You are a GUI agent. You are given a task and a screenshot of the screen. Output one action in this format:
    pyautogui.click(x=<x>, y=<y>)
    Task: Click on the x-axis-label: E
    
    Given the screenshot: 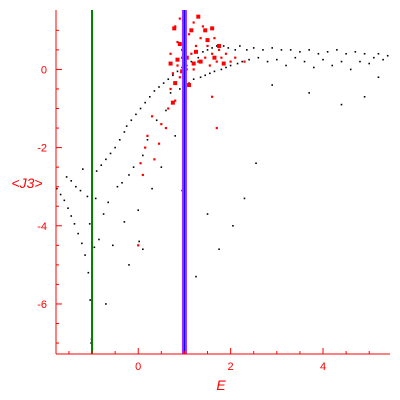 What is the action you would take?
    pyautogui.click(x=221, y=385)
    